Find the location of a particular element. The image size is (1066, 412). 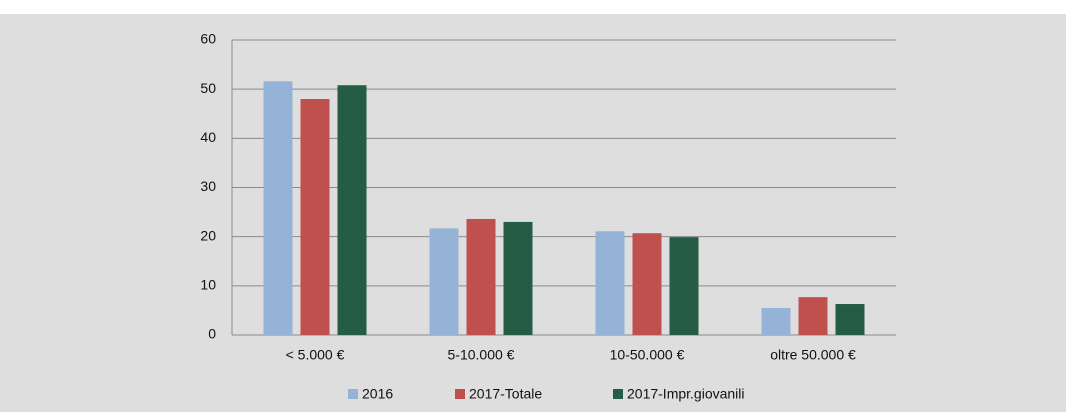

y-tick-label: 20 is located at coordinates (208, 235).